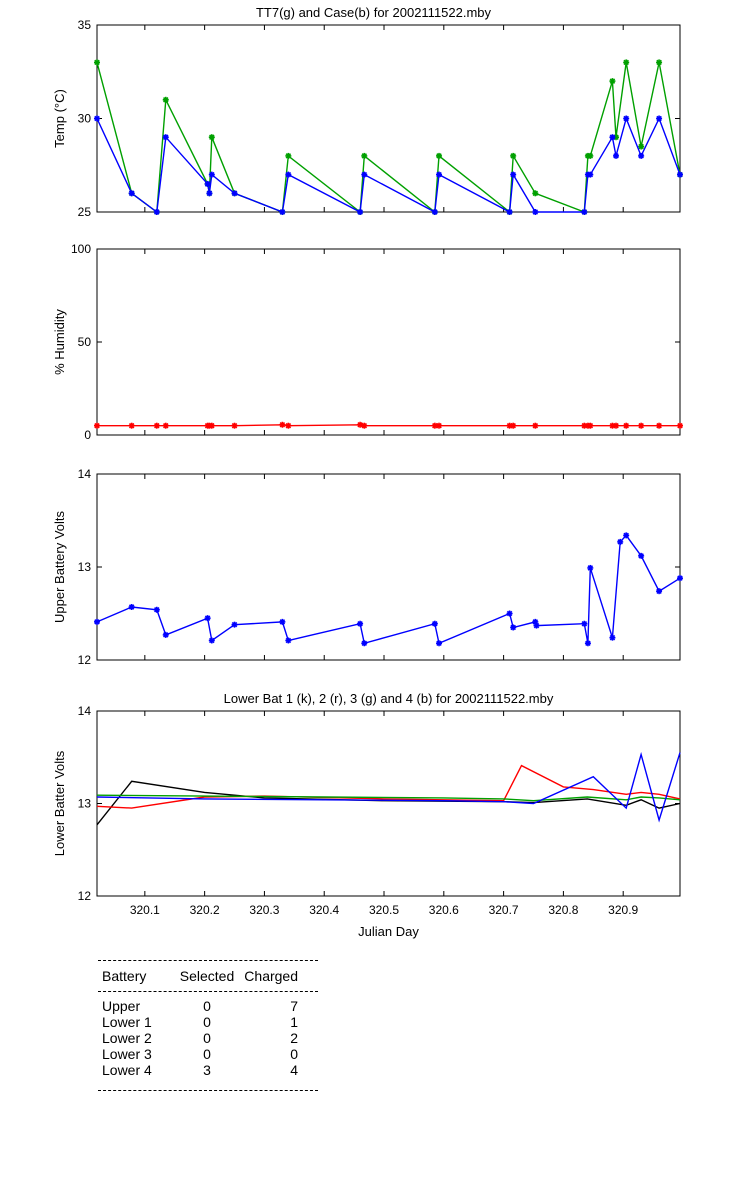 The height and width of the screenshot is (1200, 750). I want to click on x-tick-label: 320.6, so click(444, 910).